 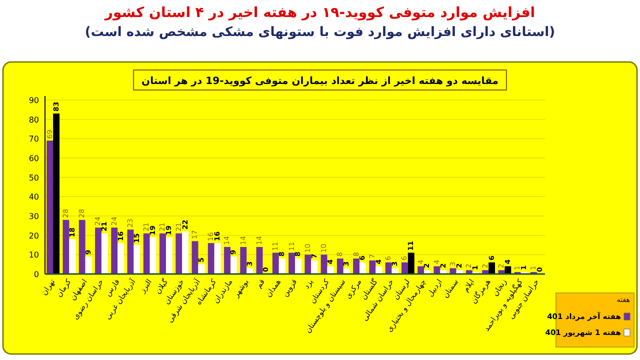 What do you see at coordinates (33, 158) in the screenshot?
I see `y-tick-label: 60` at bounding box center [33, 158].